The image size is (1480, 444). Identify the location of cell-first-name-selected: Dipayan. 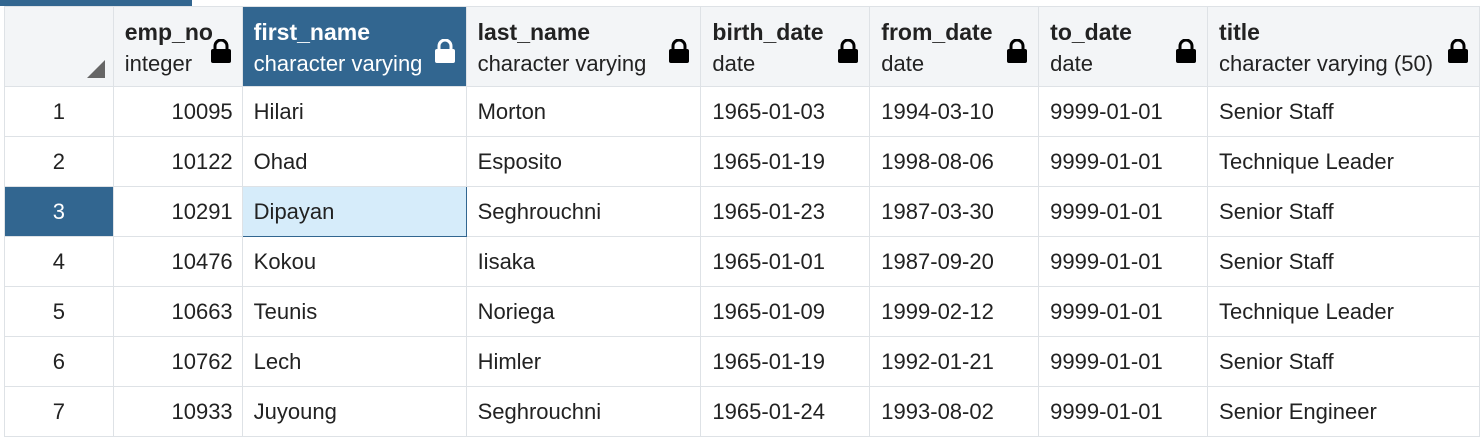
(354, 211).